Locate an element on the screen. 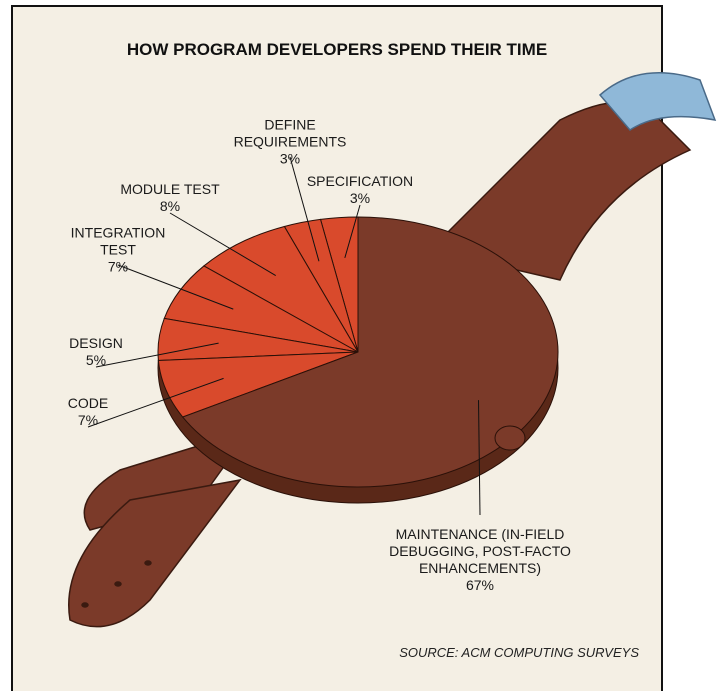 This screenshot has width=727, height=691. source-note: SOURCE: ACM COMPUTING SURVEYS is located at coordinates (519, 652).